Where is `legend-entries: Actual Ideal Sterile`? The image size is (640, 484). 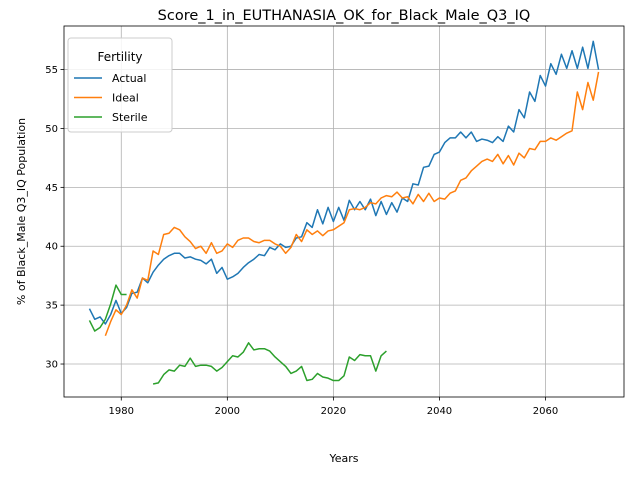 legend-entries: Actual Ideal Sterile is located at coordinates (111, 98).